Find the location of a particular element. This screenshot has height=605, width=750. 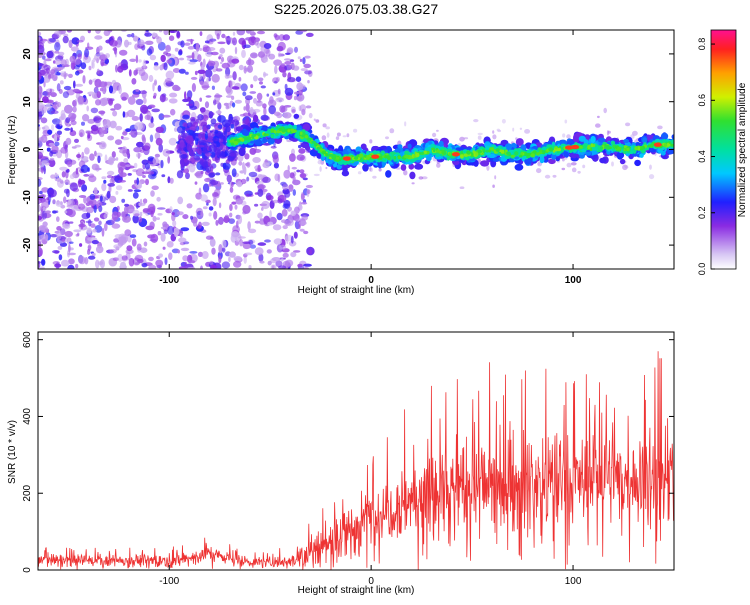

colorbar-ticks: 0.0 0.2 0.4 0.6 0.8 is located at coordinates (706, 156).